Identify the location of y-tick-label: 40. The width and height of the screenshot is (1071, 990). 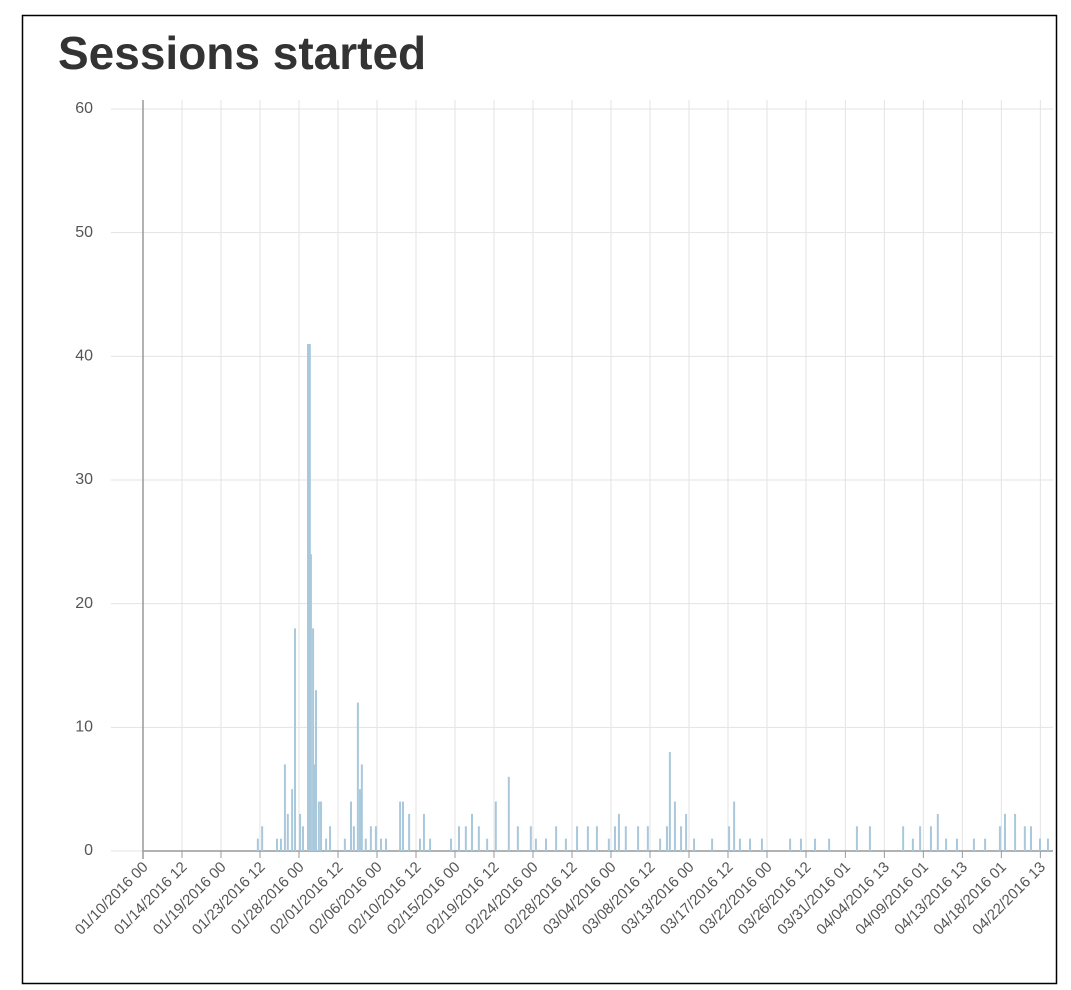
(84, 356).